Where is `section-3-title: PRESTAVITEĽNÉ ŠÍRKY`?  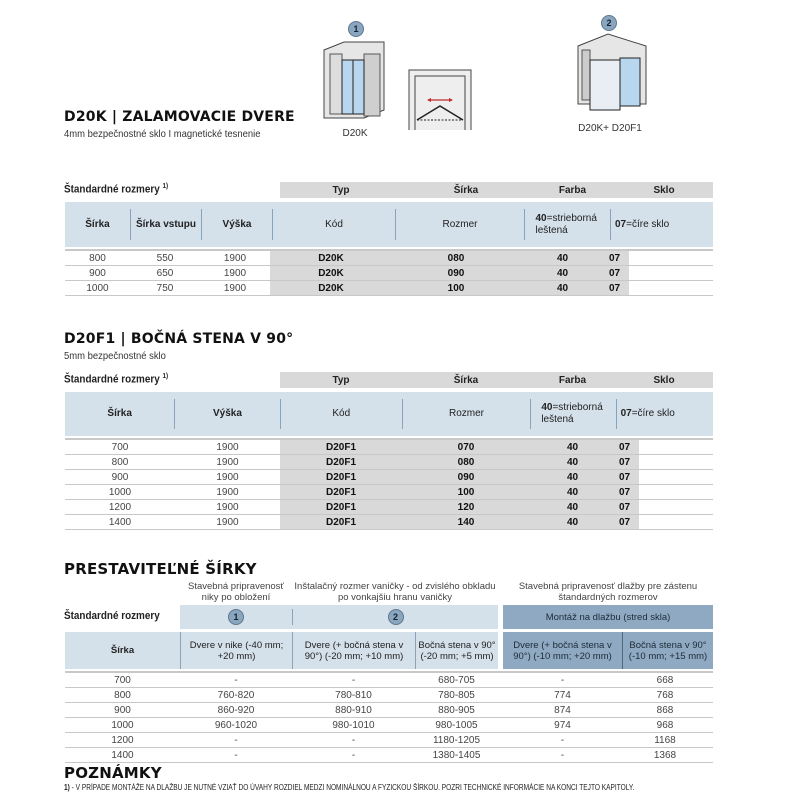
section-3-title: PRESTAVITEĽNÉ ŠÍRKY is located at coordinates (160, 569).